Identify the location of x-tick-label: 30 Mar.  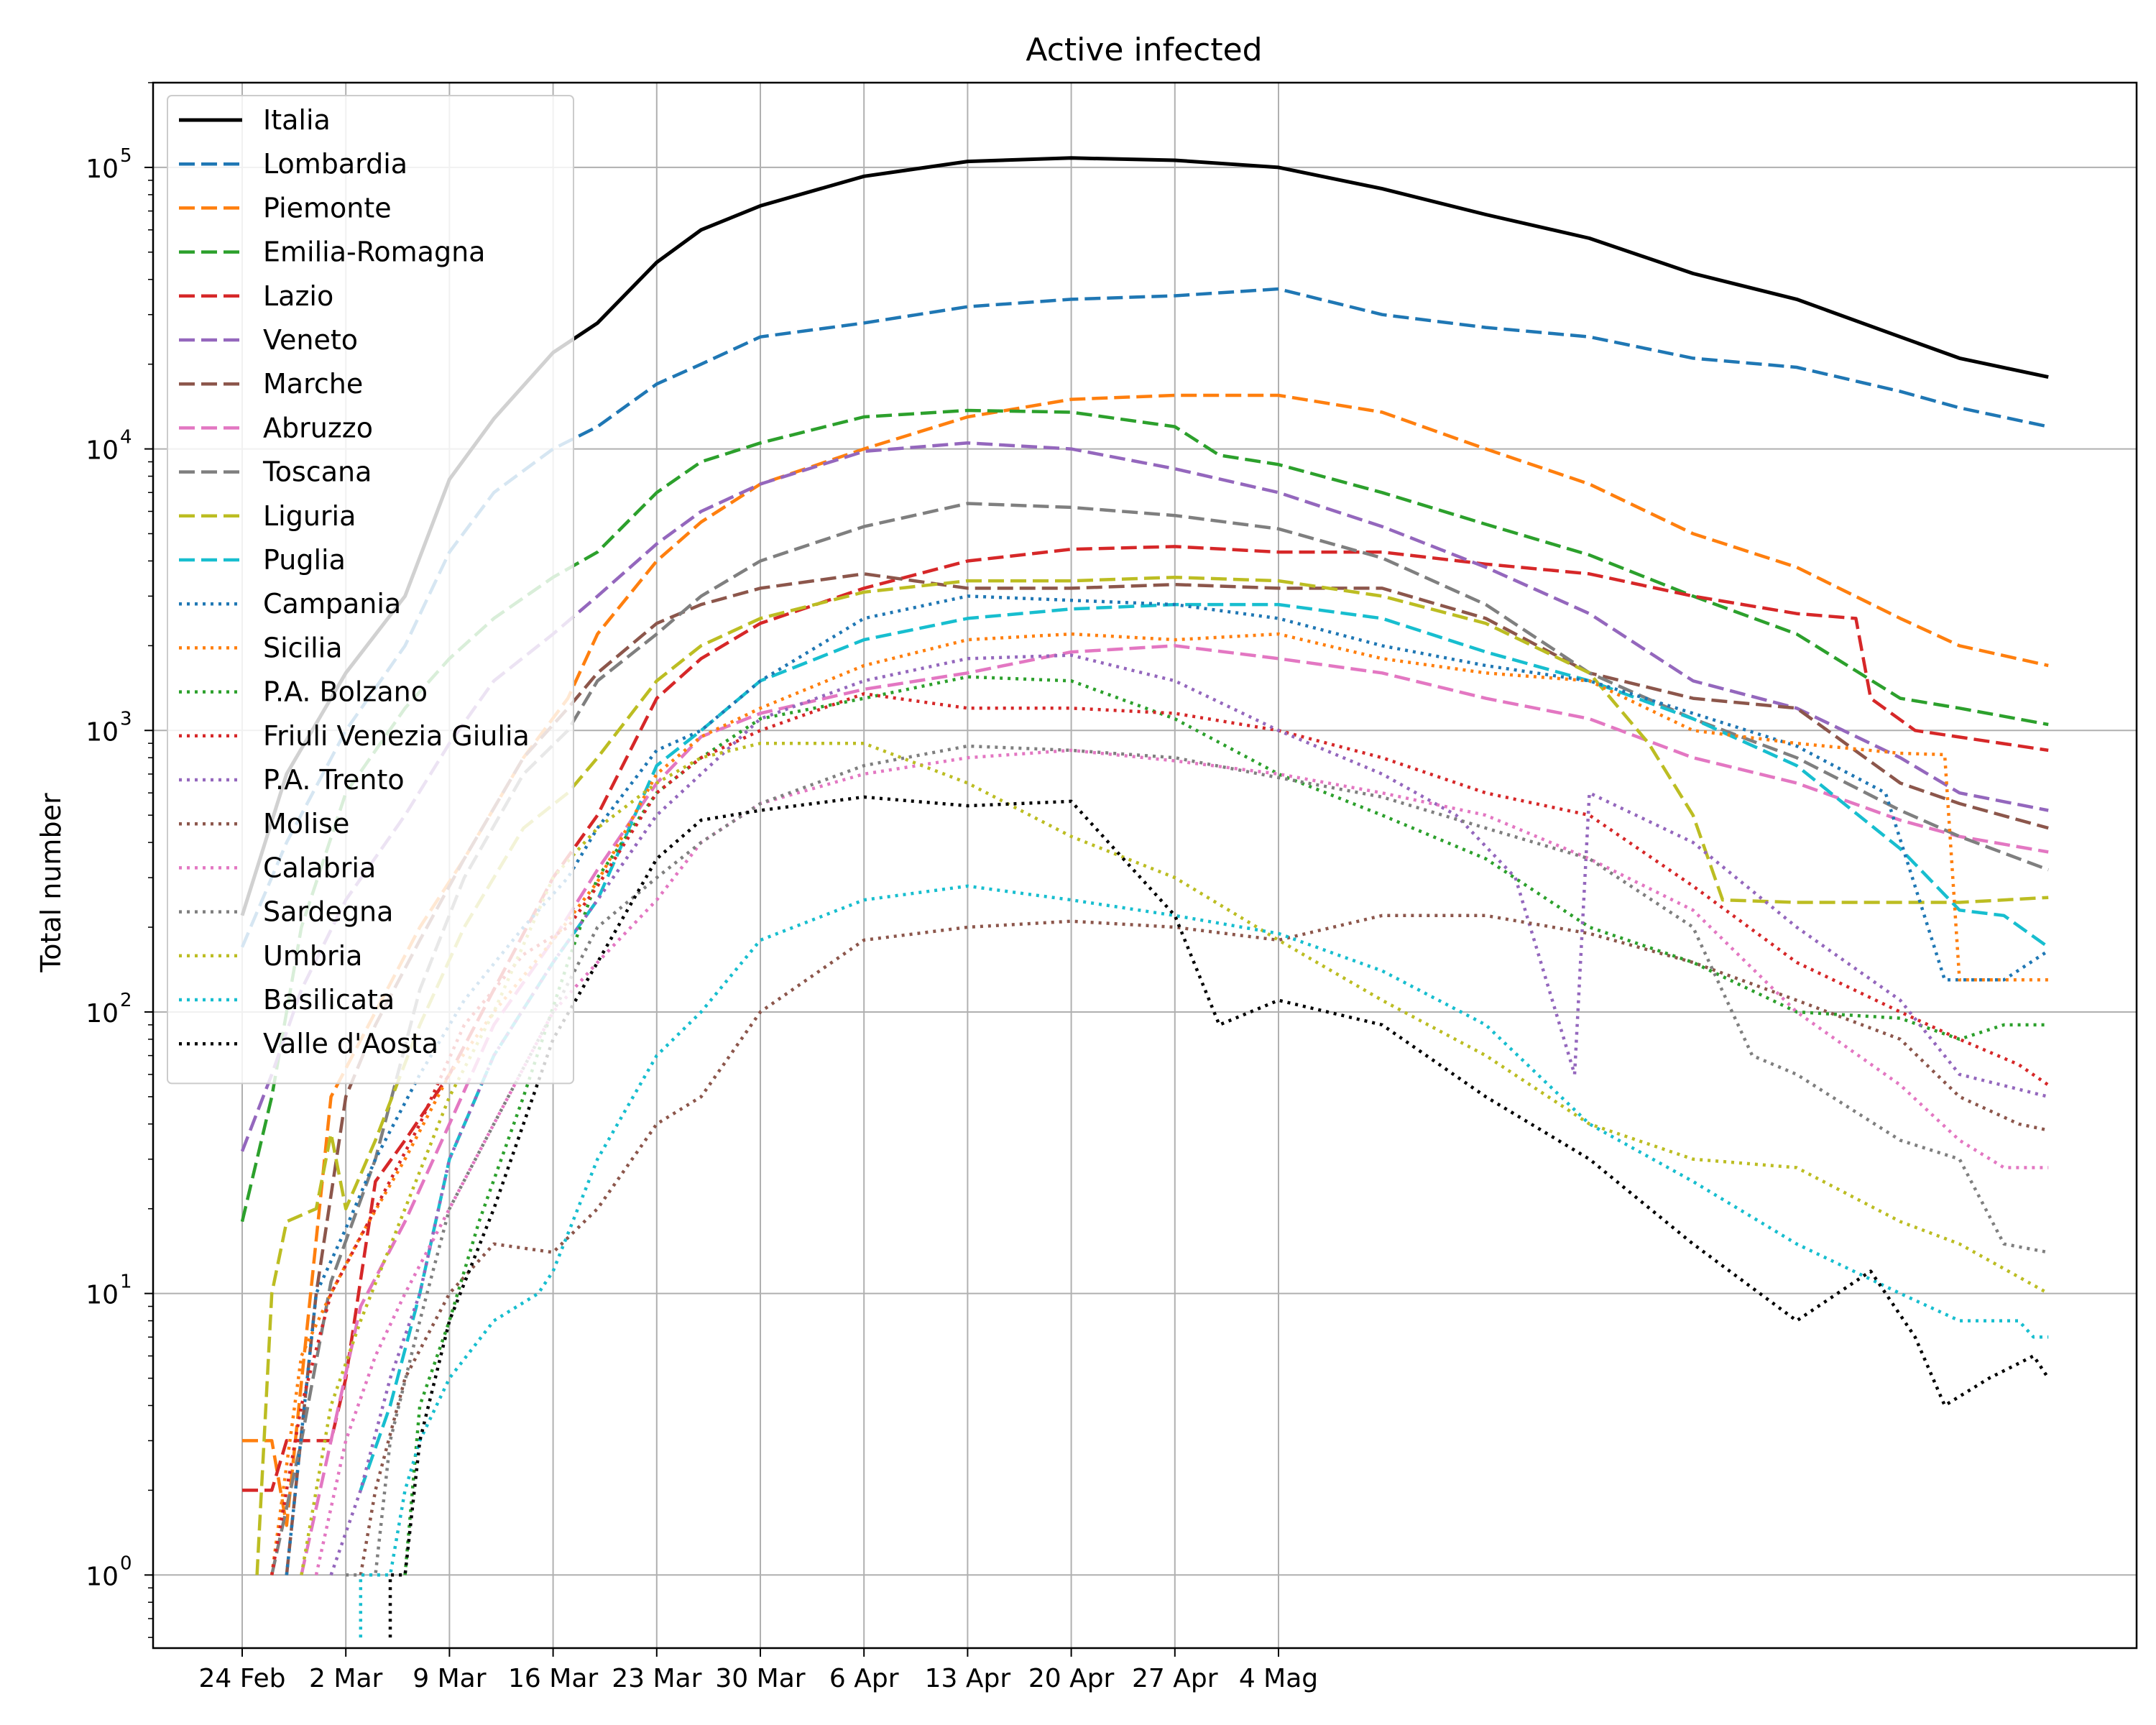
(760, 1678).